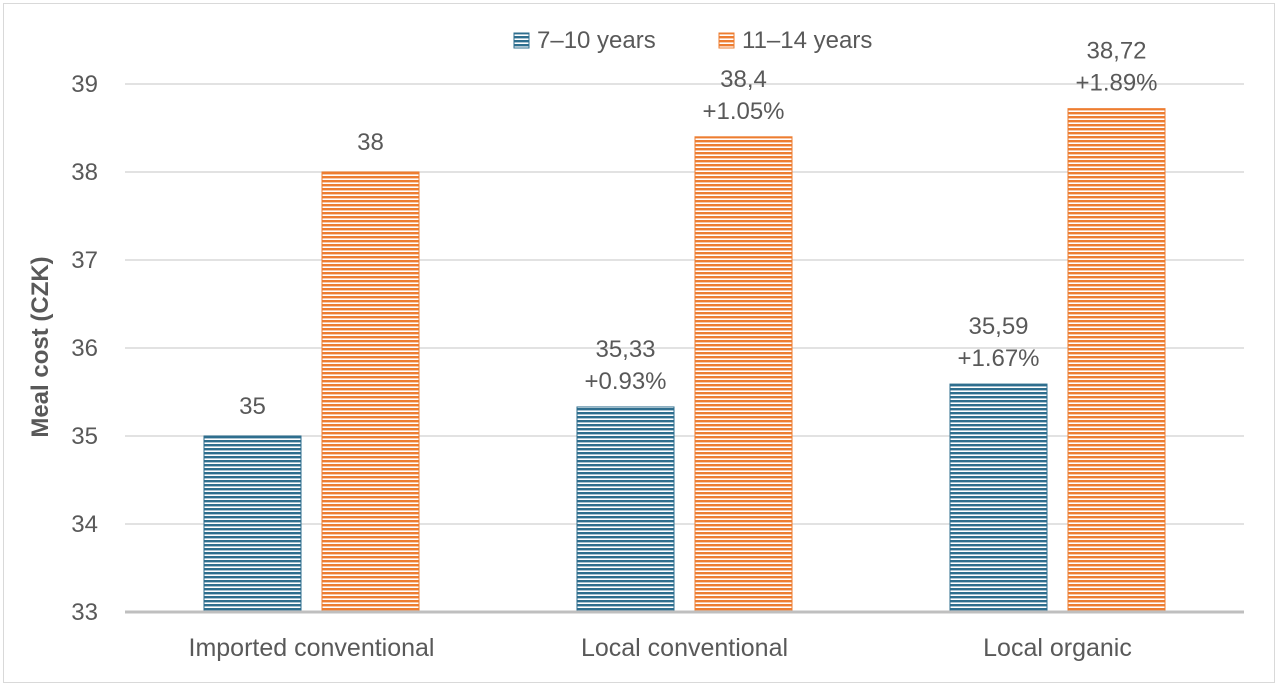 Image resolution: width=1280 pixels, height=687 pixels. Describe the element at coordinates (312, 648) in the screenshot. I see `x-category-label: Imported conventional` at that location.